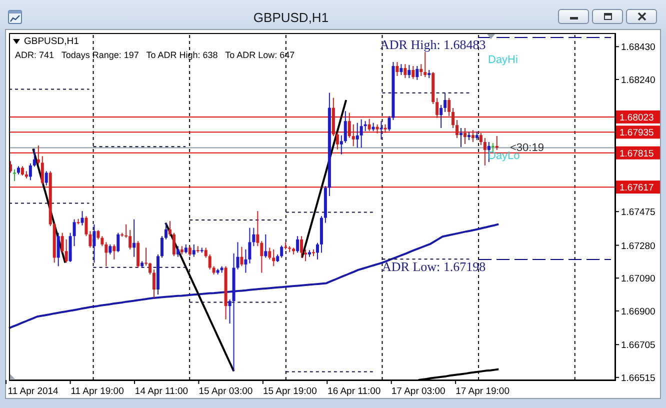 The height and width of the screenshot is (408, 666). I want to click on x-tick-label: 17 Apr 03:00, so click(418, 391).